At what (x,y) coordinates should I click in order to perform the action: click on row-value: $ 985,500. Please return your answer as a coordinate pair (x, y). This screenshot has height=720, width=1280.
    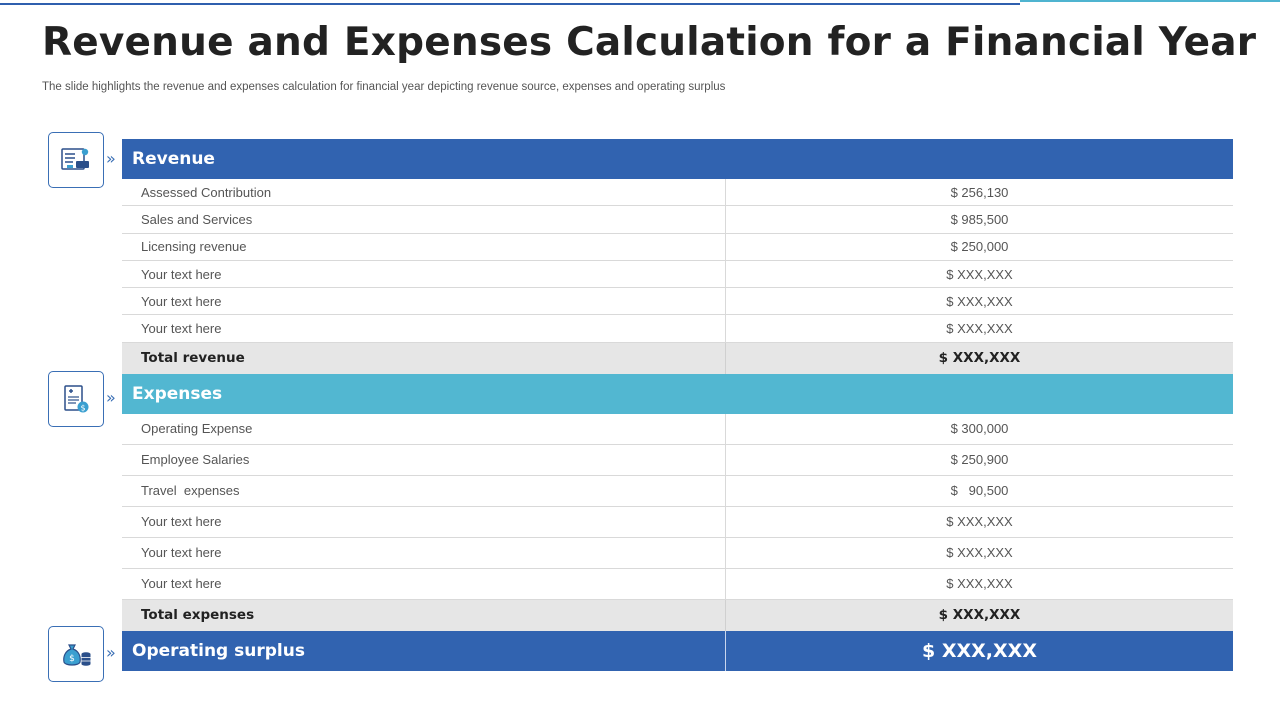
    Looking at the image, I should click on (979, 219).